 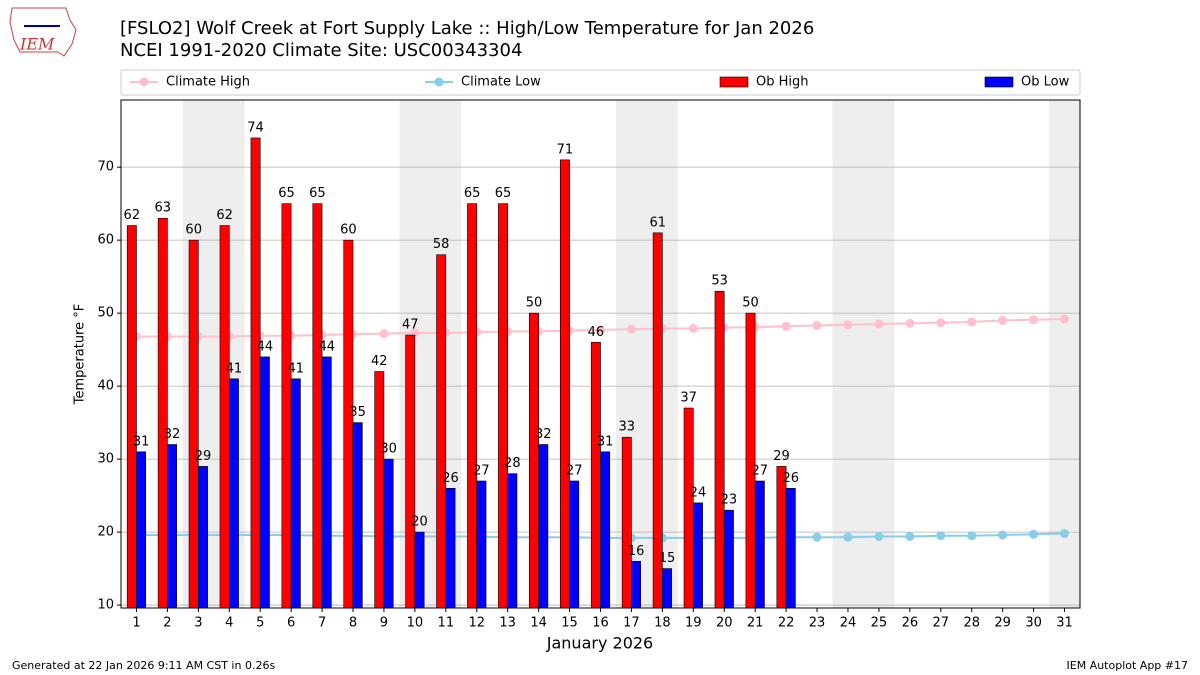 What do you see at coordinates (1128, 665) in the screenshot?
I see `footer-right: IEM Autoplot App #17` at bounding box center [1128, 665].